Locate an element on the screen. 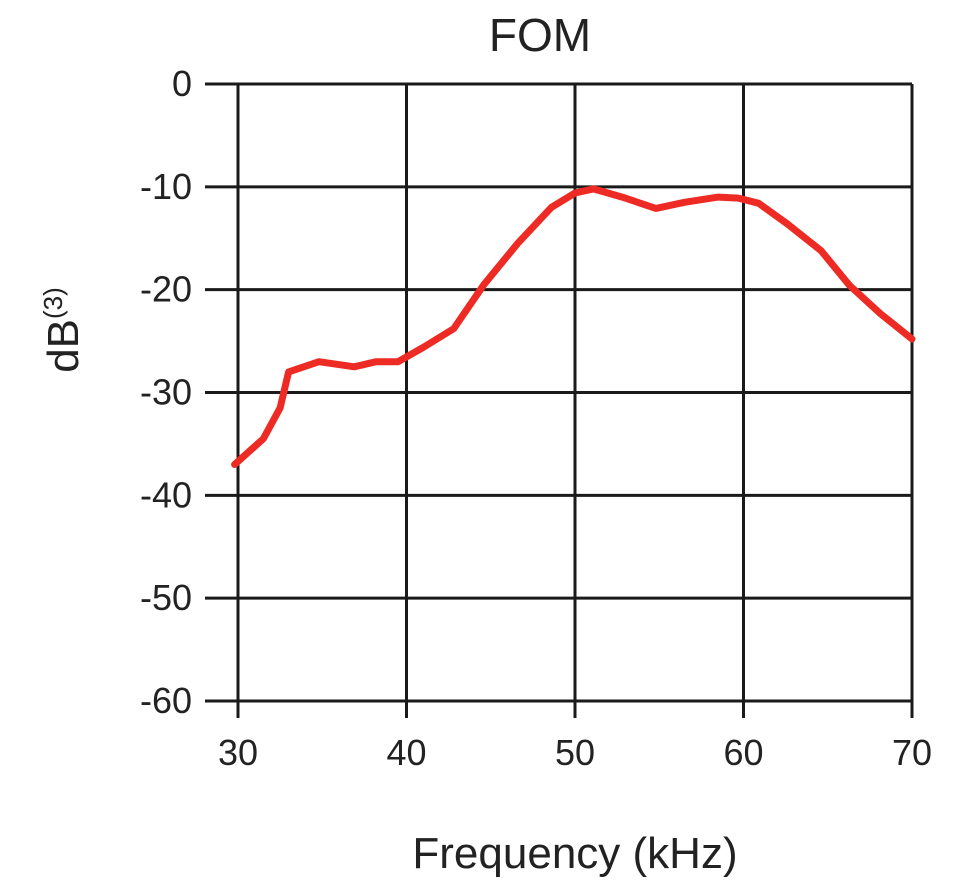 Image resolution: width=956 pixels, height=895 pixels. y-tick-label: 0 is located at coordinates (182, 83).